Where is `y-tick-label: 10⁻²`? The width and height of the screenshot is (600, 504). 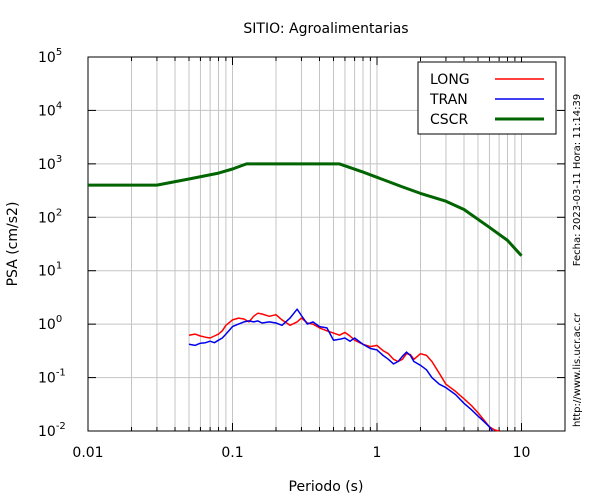 y-tick-label: 10⁻² is located at coordinates (52, 430).